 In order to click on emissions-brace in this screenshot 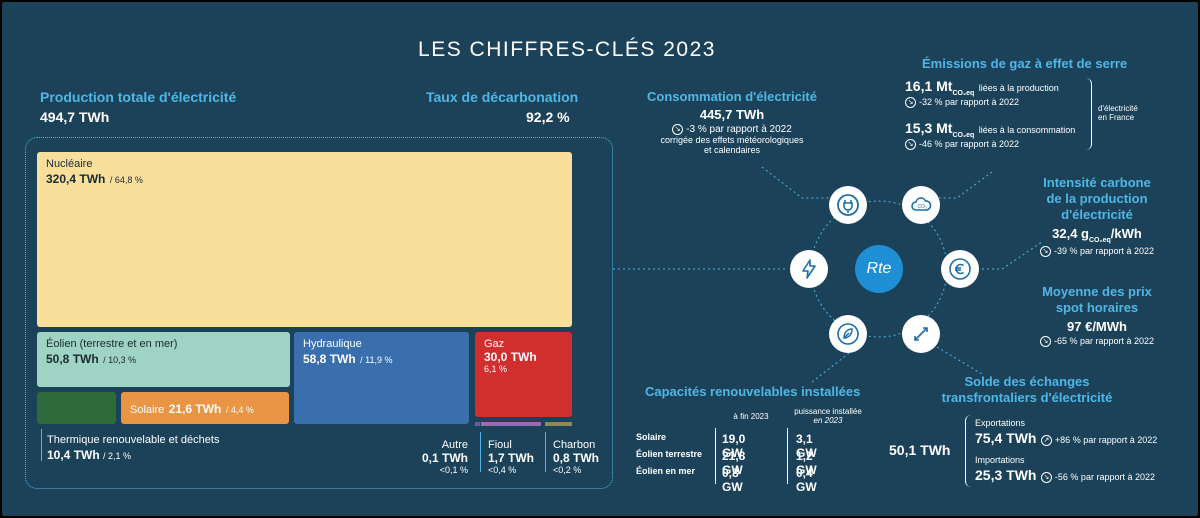, I will do `click(1088, 114)`.